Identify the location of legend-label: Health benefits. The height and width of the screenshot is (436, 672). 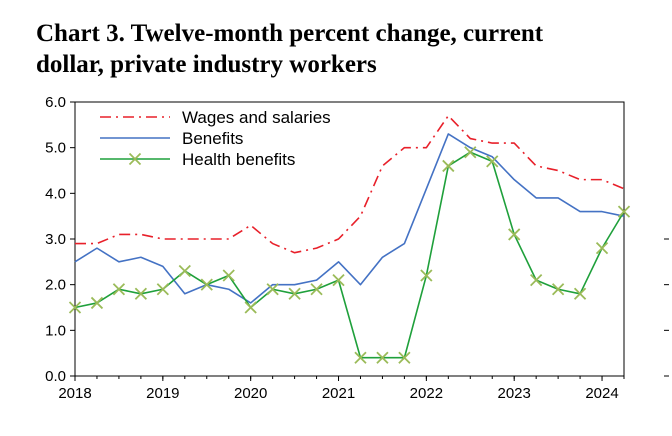
(238, 159).